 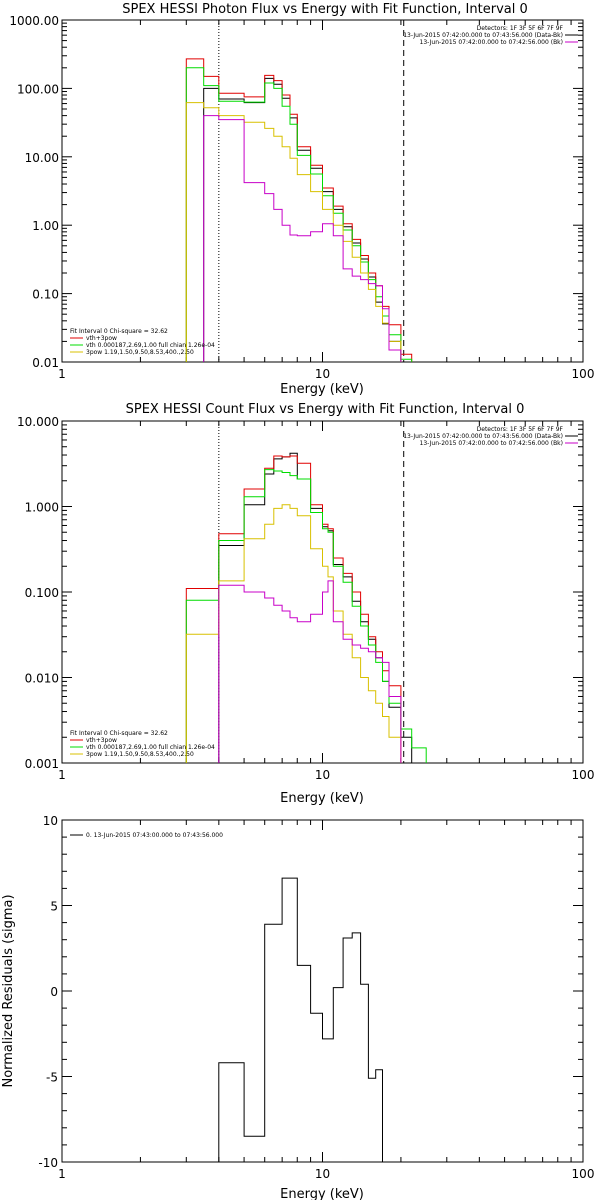 What do you see at coordinates (48, 1163) in the screenshot?
I see `y-tick-label: -10` at bounding box center [48, 1163].